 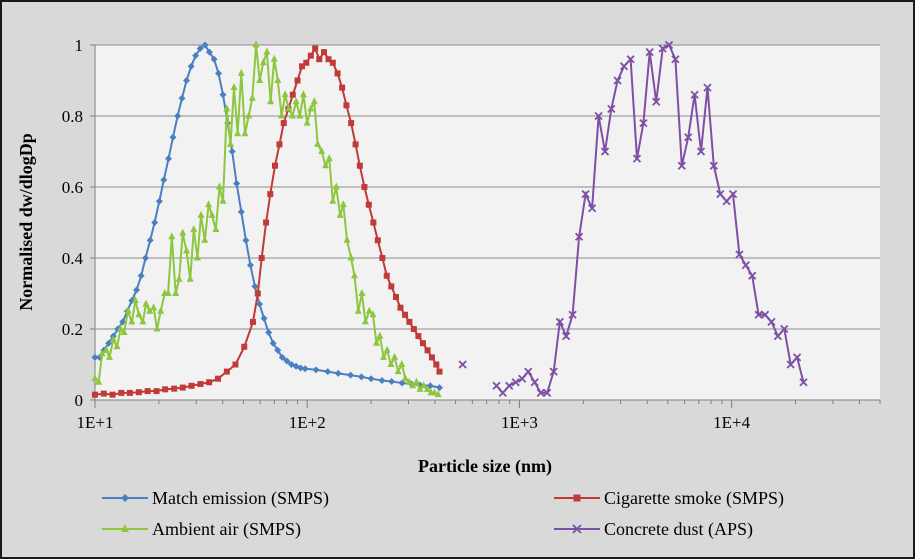 I want to click on x-axis-title: Particle size (nm), so click(x=485, y=466).